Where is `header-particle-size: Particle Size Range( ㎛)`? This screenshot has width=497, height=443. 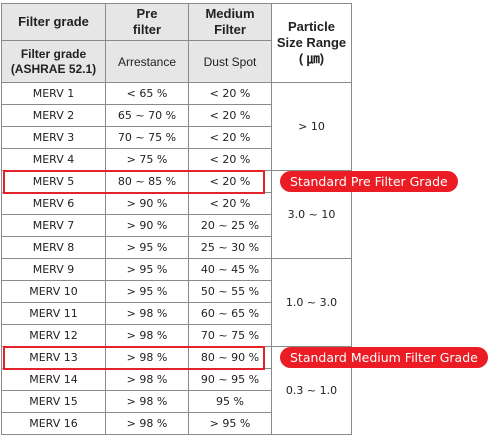
header-particle-size: Particle Size Range( ㎛) is located at coordinates (311, 43).